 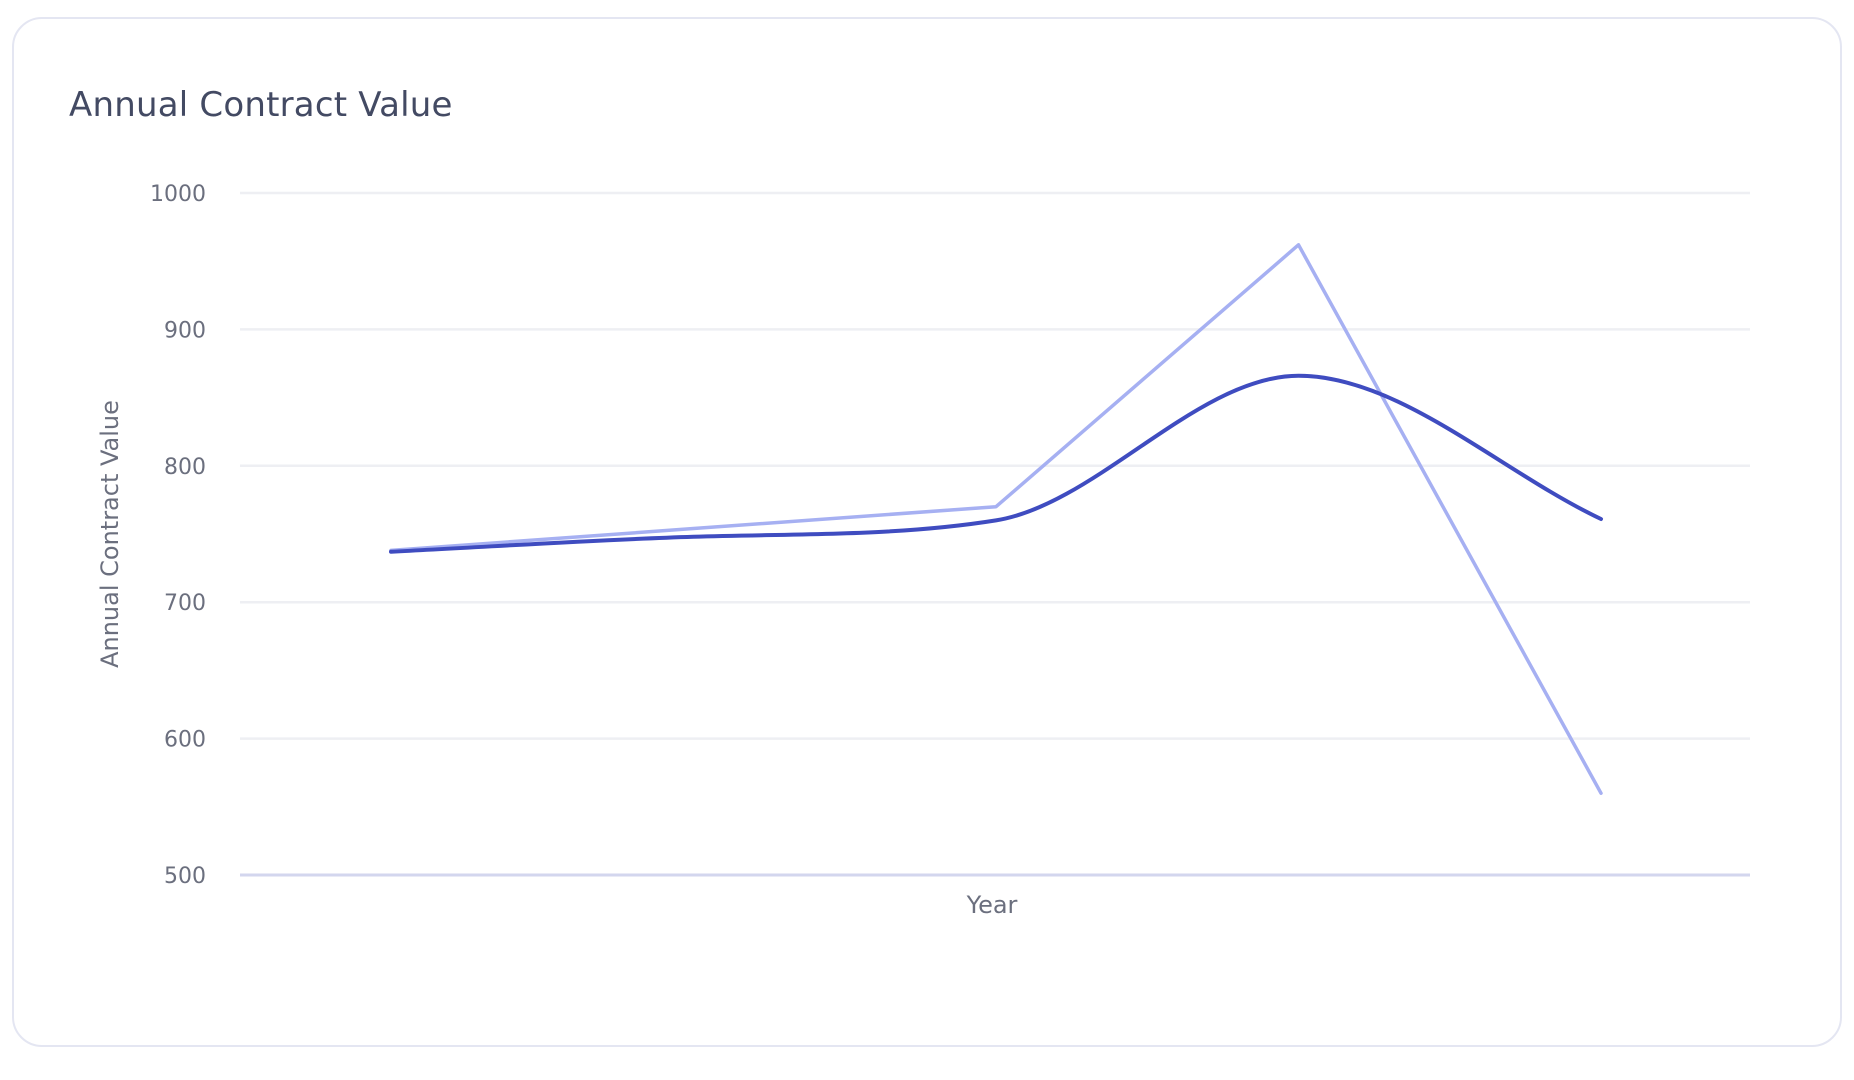 I want to click on y-tick-label: 900, so click(x=185, y=330).